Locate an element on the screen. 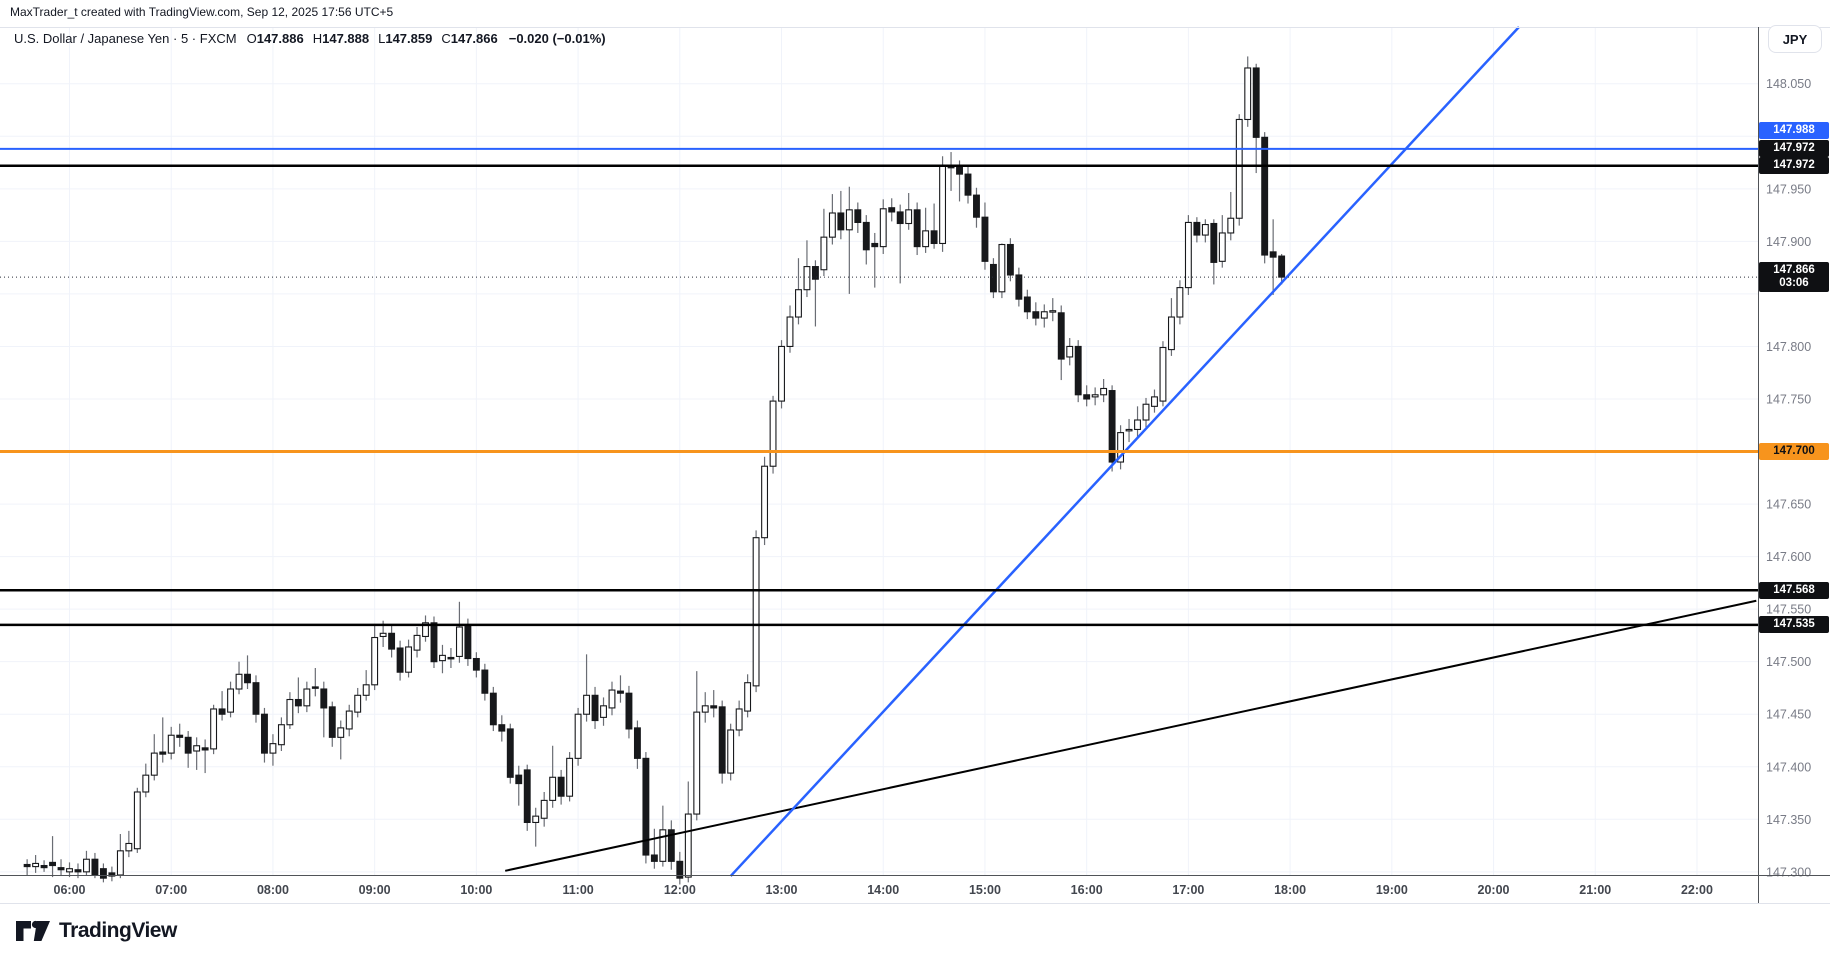 The image size is (1830, 964). time-axis-label: 13:00 is located at coordinates (782, 890).